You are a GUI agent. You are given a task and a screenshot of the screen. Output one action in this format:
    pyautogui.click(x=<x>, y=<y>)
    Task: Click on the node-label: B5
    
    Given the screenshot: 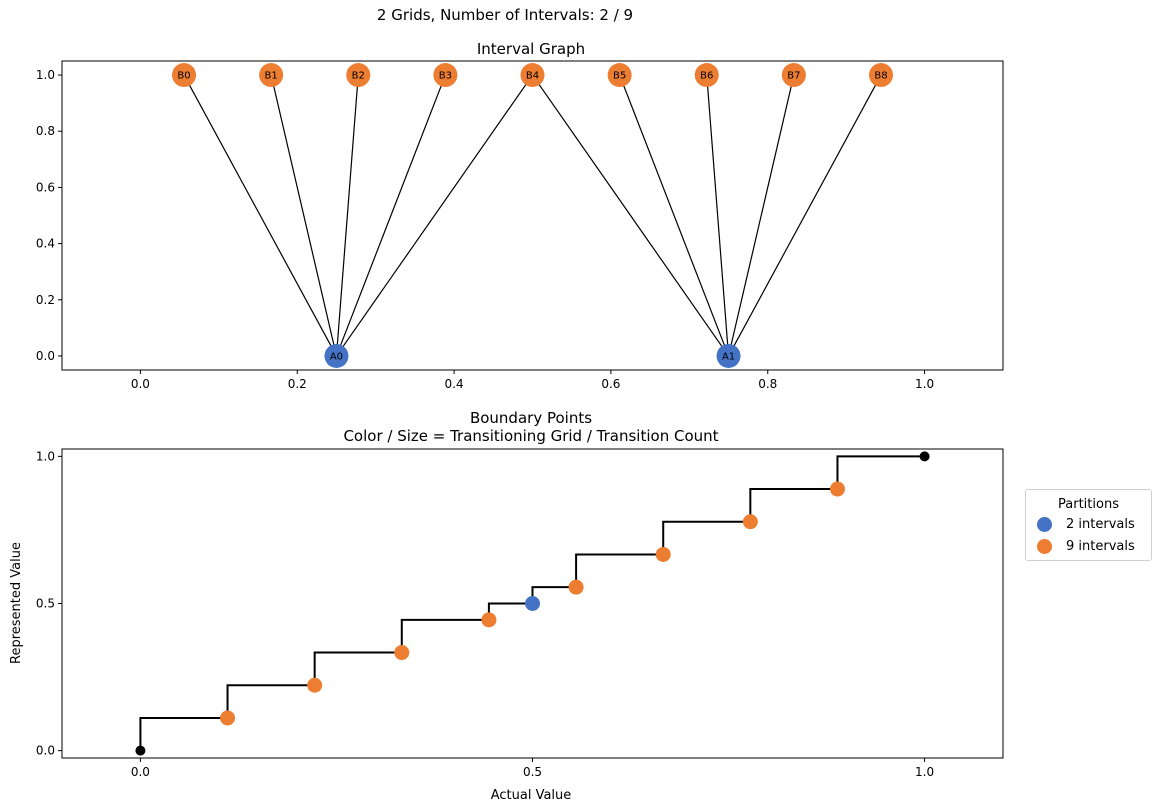 What is the action you would take?
    pyautogui.click(x=619, y=76)
    